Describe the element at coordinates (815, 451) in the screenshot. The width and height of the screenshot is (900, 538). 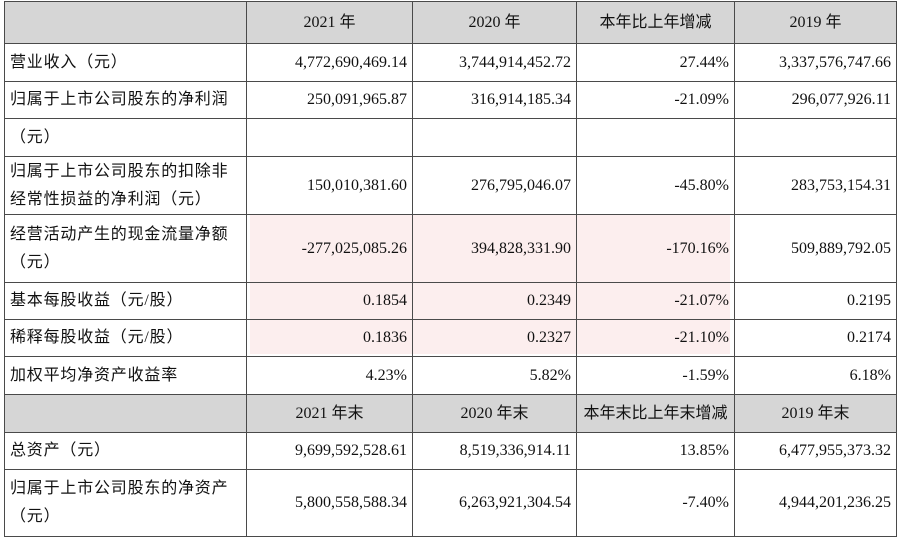
I see `value-cell: 6,477,955,373.32` at that location.